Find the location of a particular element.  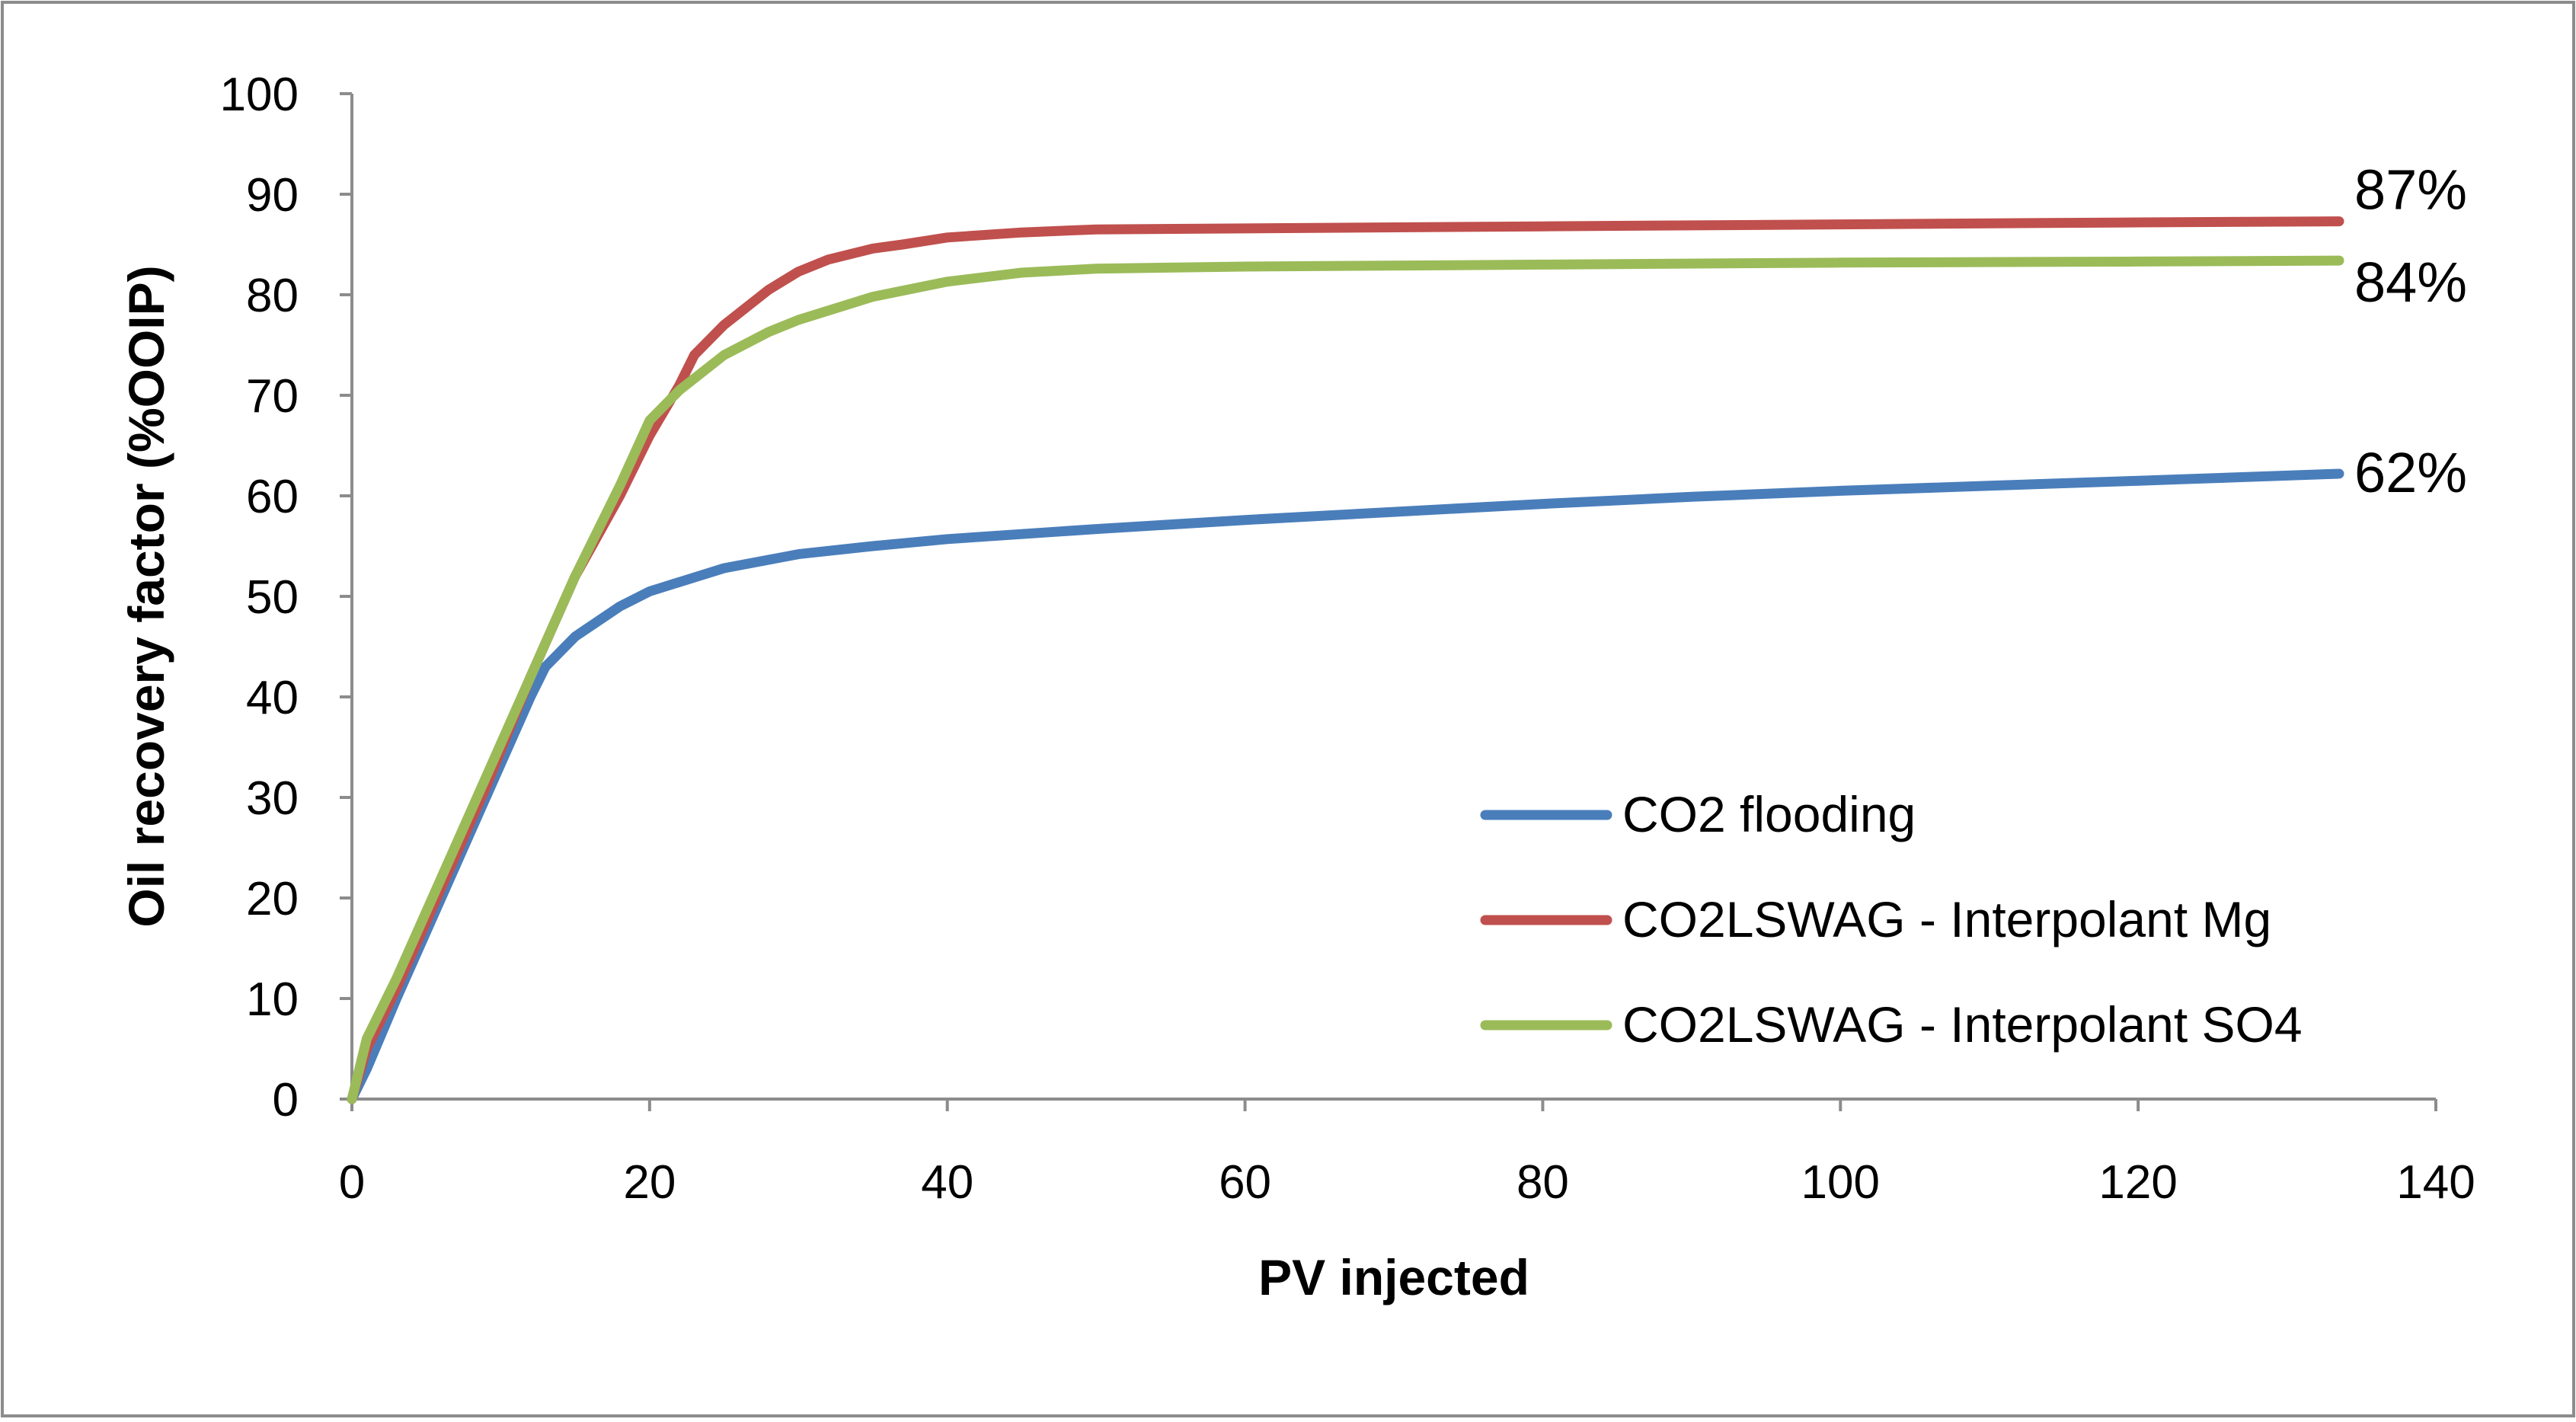

y-tick-label: 20 is located at coordinates (272, 899).